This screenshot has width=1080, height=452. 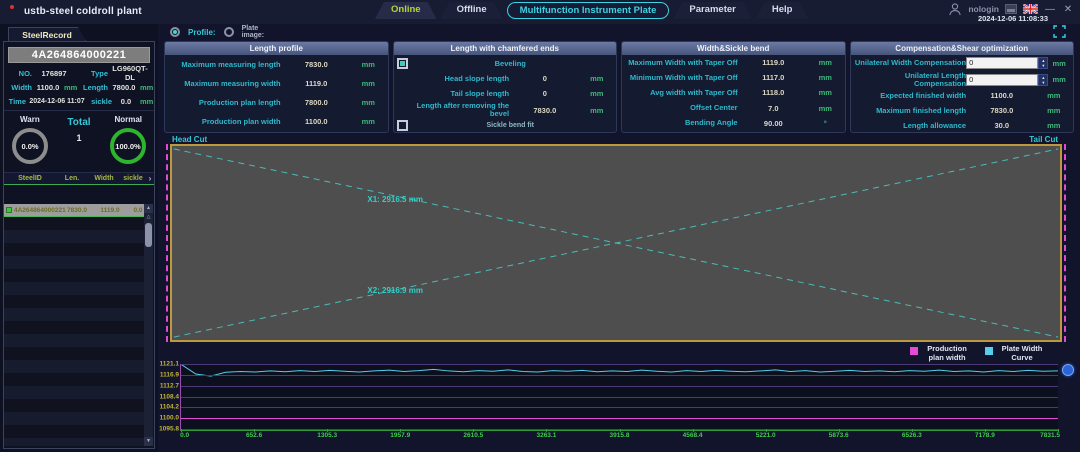 What do you see at coordinates (941, 353) in the screenshot?
I see `legend-item-plan-width: Production plan width` at bounding box center [941, 353].